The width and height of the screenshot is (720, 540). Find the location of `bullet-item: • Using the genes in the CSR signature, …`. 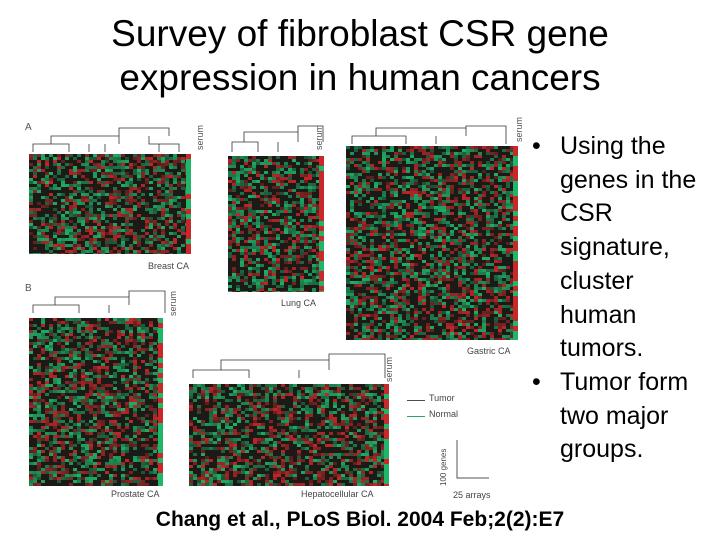

bullet-item: • Using the genes in the CSR signature, … is located at coordinates (622, 248).